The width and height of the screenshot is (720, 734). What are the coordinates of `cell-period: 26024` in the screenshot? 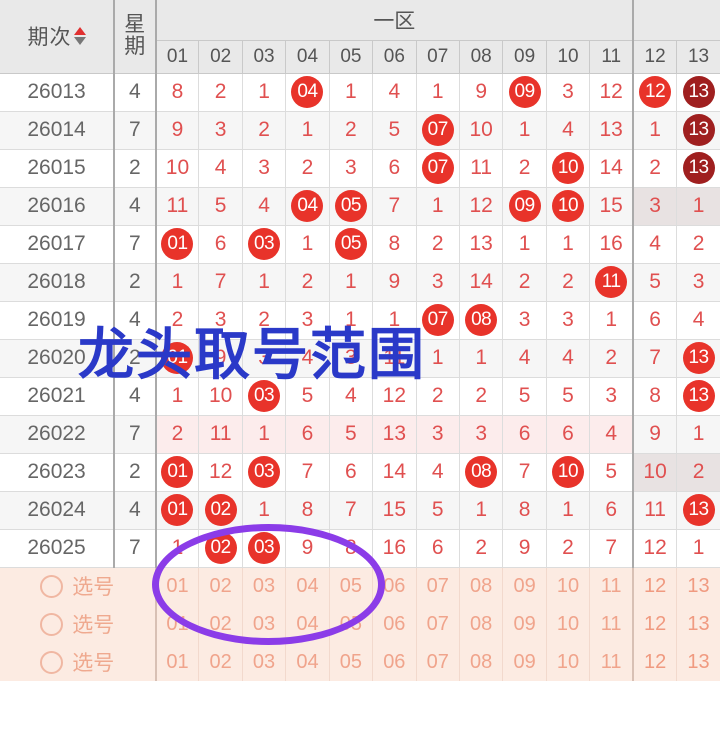 It's located at (58, 510).